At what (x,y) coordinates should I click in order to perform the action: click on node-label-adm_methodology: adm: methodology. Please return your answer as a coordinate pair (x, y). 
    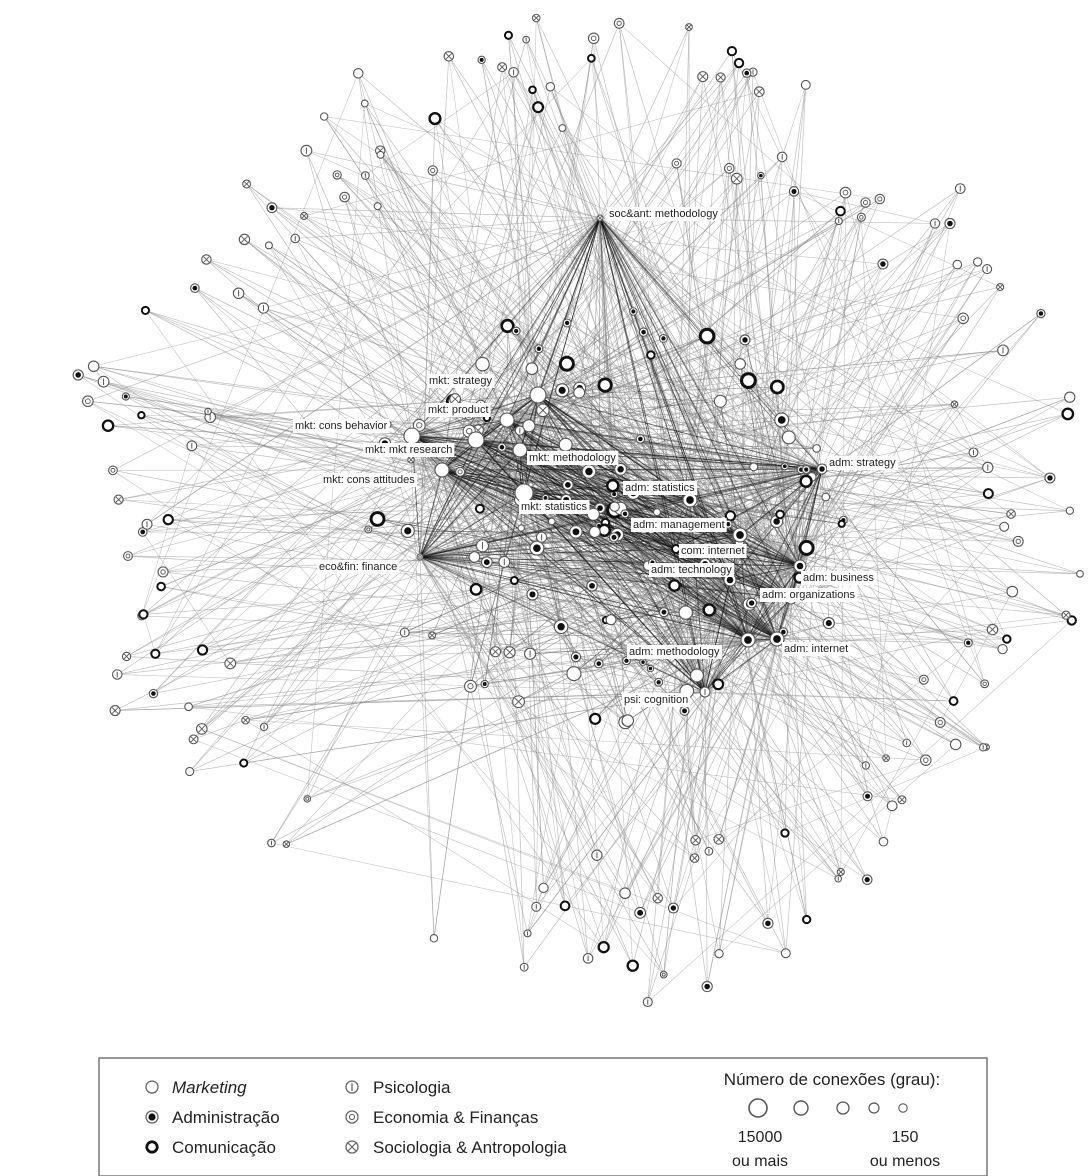
    Looking at the image, I should click on (674, 652).